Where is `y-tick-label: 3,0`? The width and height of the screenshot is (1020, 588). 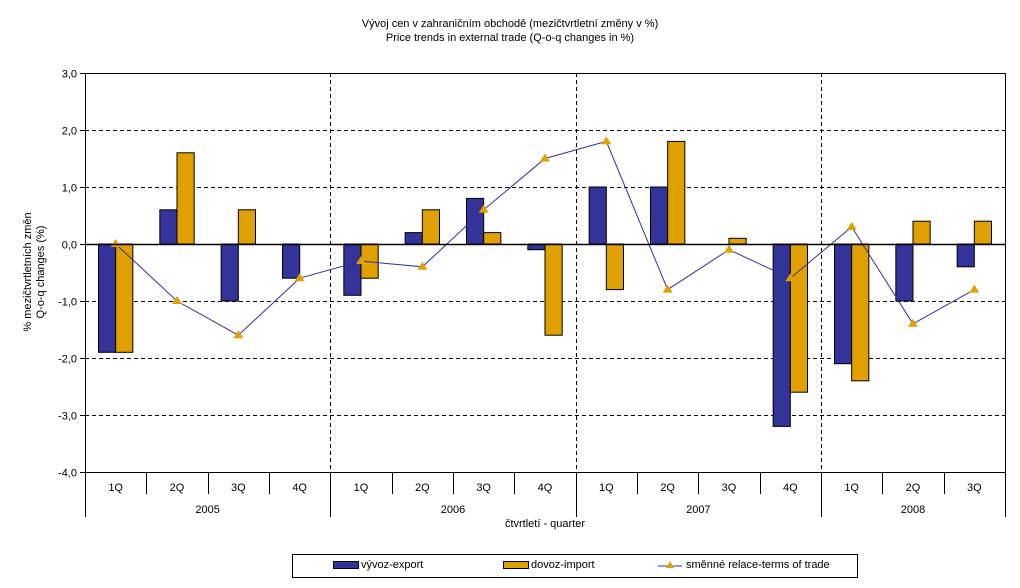
y-tick-label: 3,0 is located at coordinates (69, 75).